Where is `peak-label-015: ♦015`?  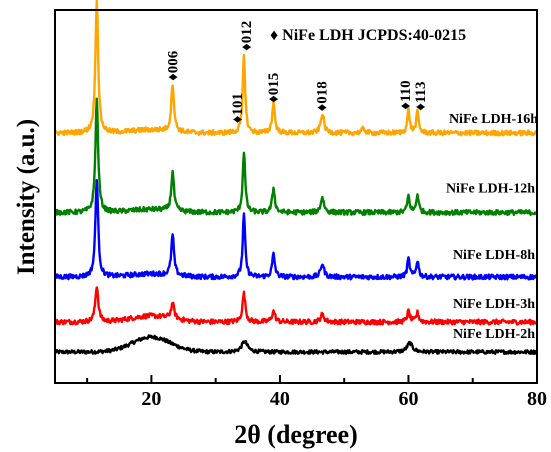
peak-label-015: ♦015 is located at coordinates (274, 88).